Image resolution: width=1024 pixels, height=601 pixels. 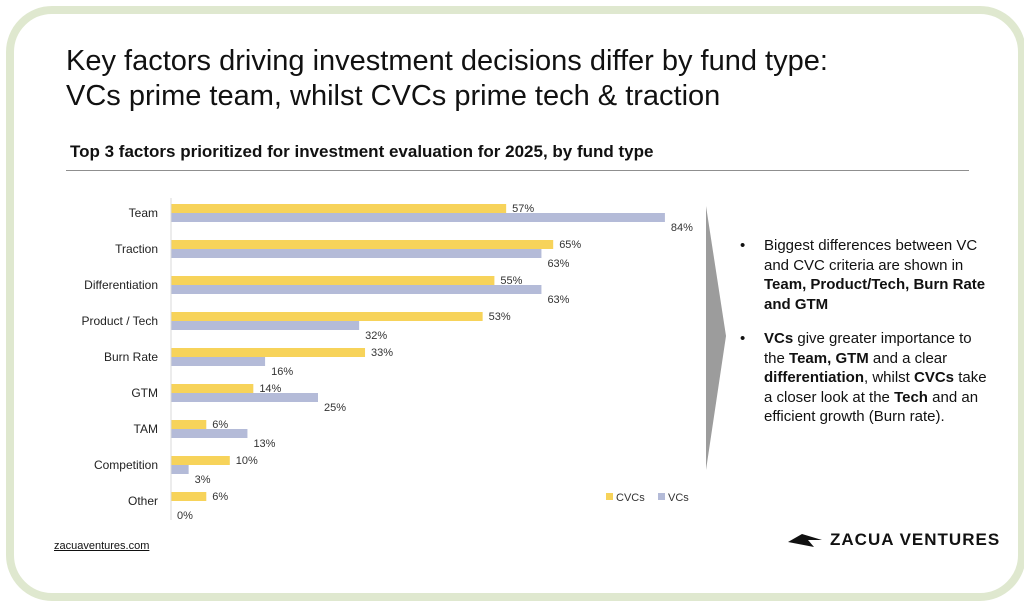 I want to click on value-label-vc: 3%, so click(x=203, y=480).